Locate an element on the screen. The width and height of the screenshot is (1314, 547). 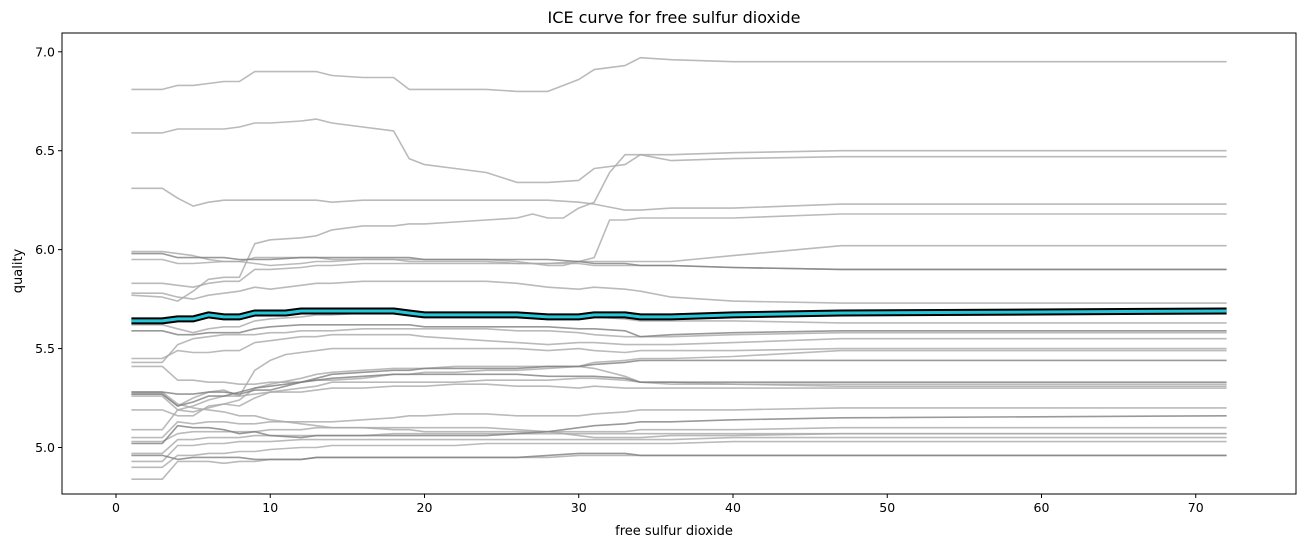
y-tick-label: 5.5 is located at coordinates (45, 348).